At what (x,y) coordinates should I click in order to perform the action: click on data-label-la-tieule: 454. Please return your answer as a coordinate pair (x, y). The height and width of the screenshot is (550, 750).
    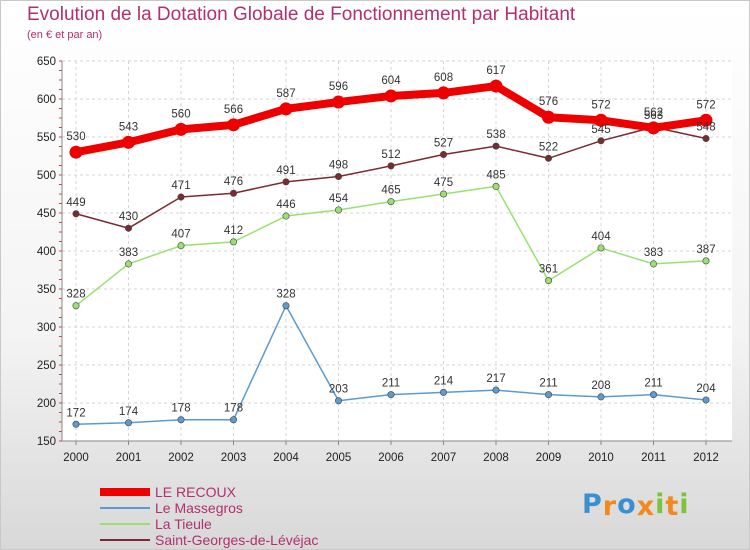
    Looking at the image, I should click on (339, 199).